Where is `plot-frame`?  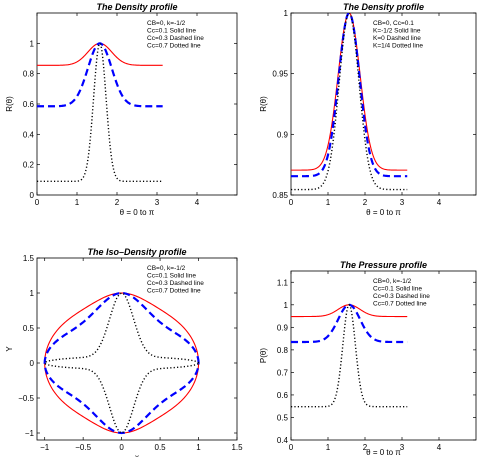
plot-frame is located at coordinates (383, 355).